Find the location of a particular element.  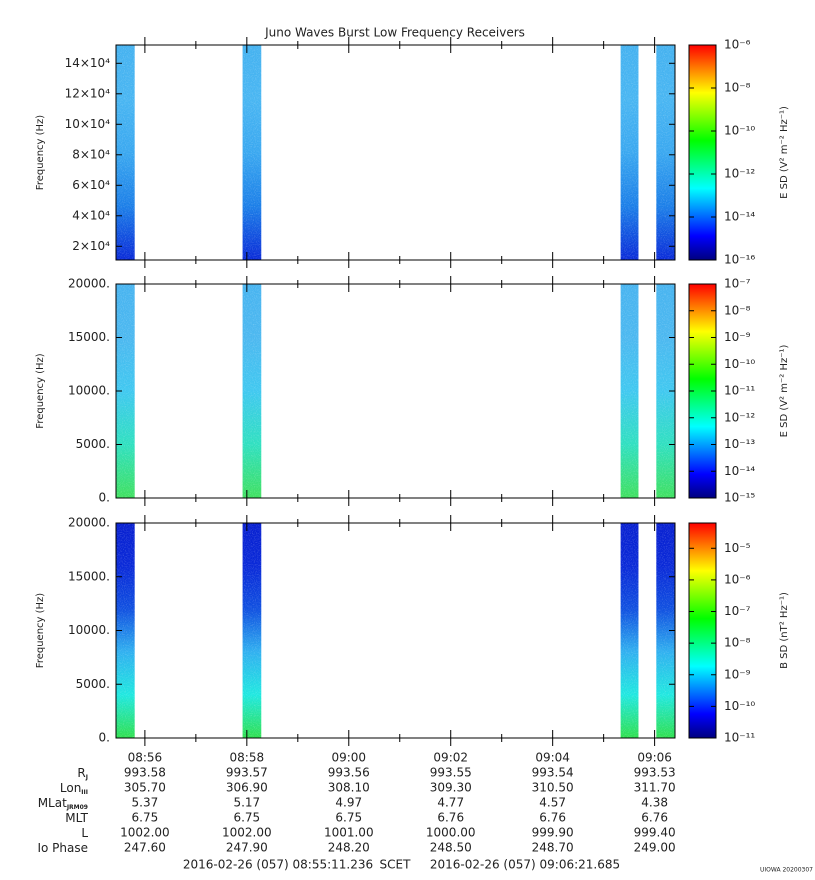

ephemeris-value: 311.70 is located at coordinates (655, 788).